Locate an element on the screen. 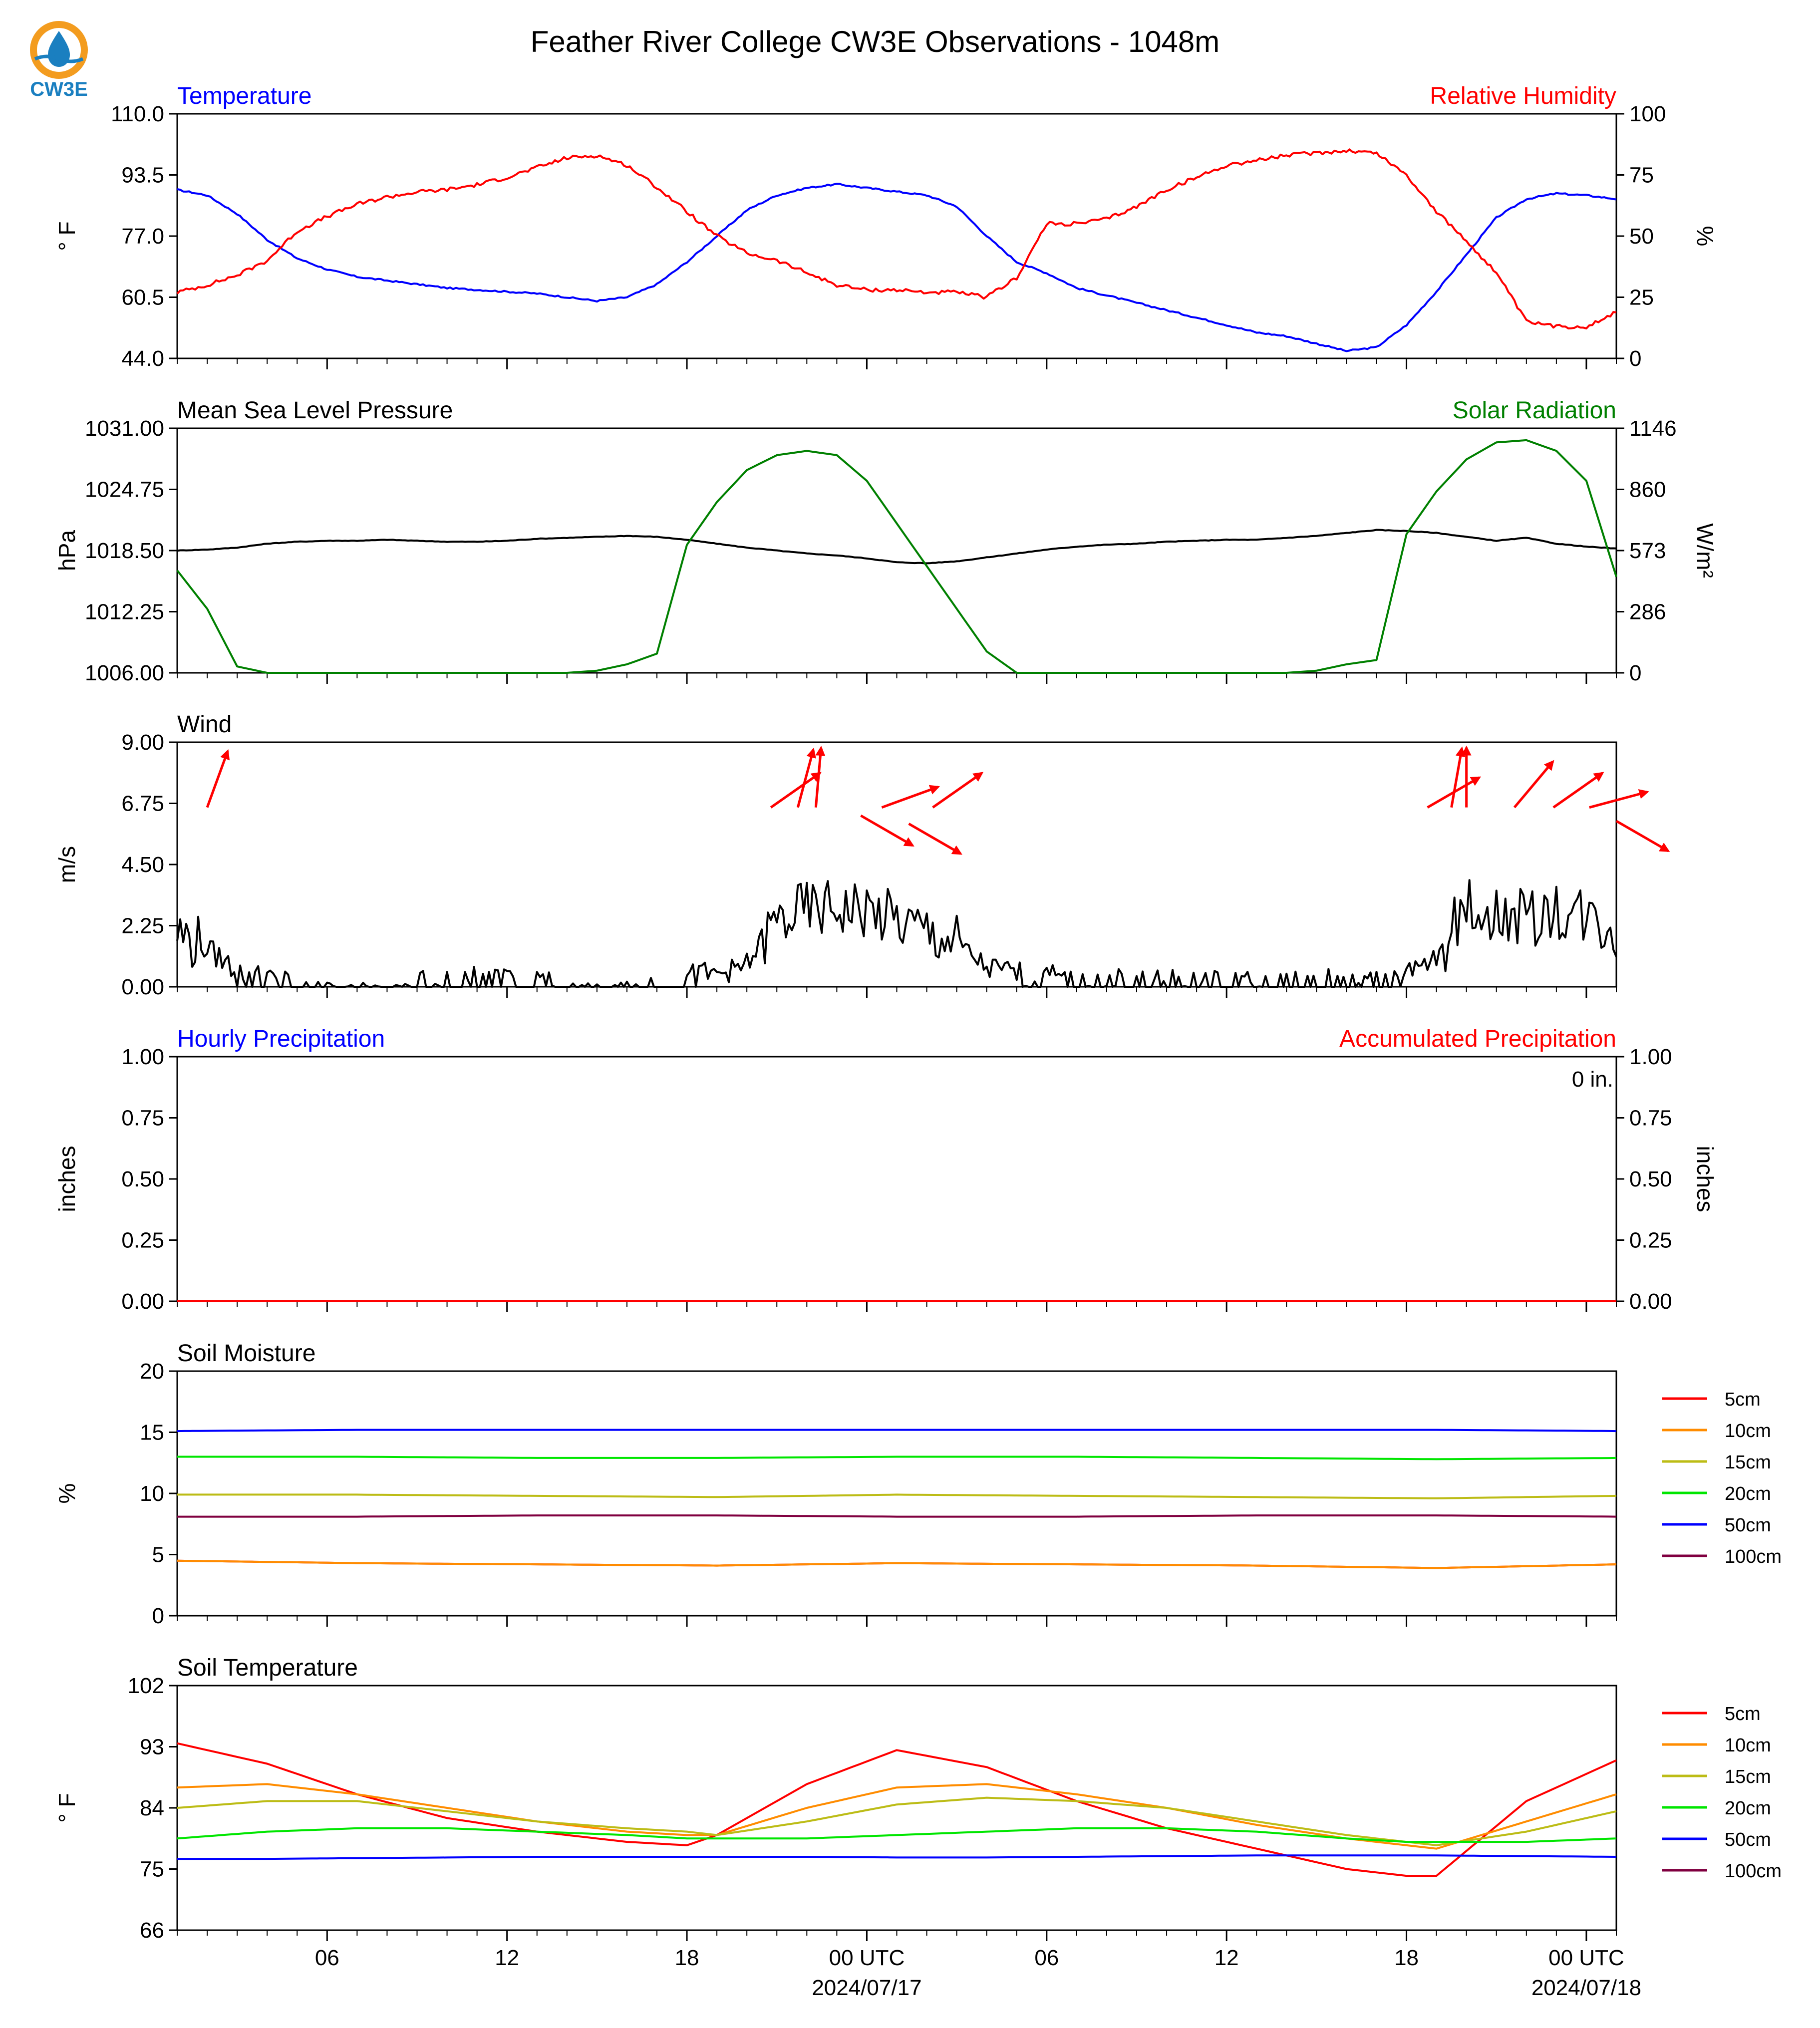 The height and width of the screenshot is (2028, 1820). y-tick-label-left: 44.0 is located at coordinates (142, 358).